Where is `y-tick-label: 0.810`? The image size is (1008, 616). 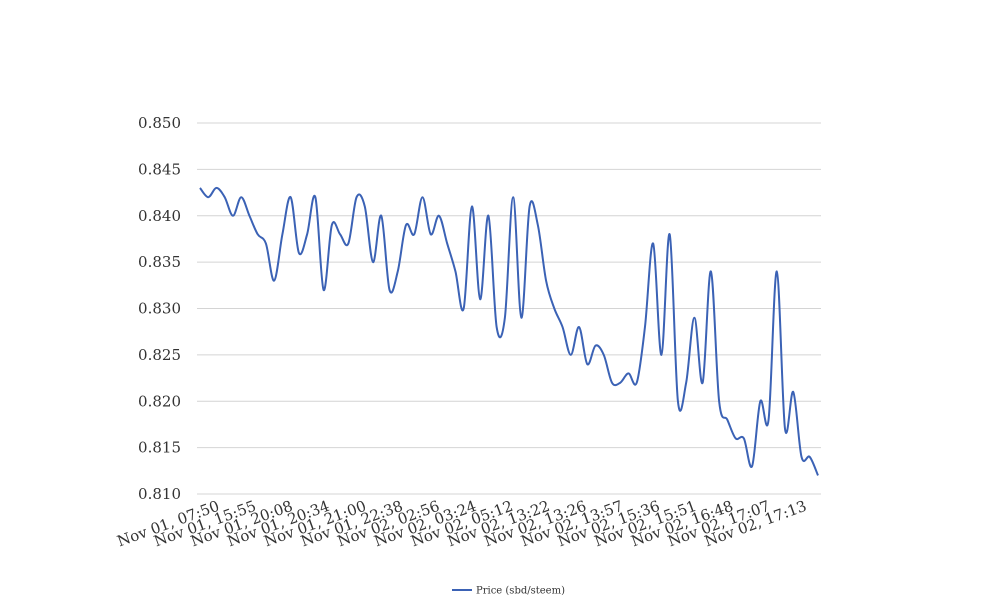 y-tick-label: 0.810 is located at coordinates (159, 494).